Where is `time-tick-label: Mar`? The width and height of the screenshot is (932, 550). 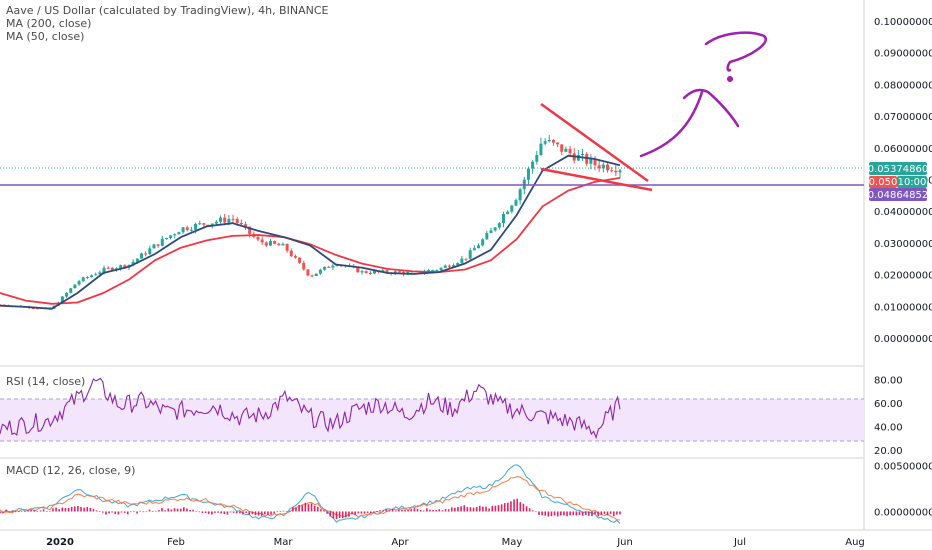
time-tick-label: Mar is located at coordinates (284, 542).